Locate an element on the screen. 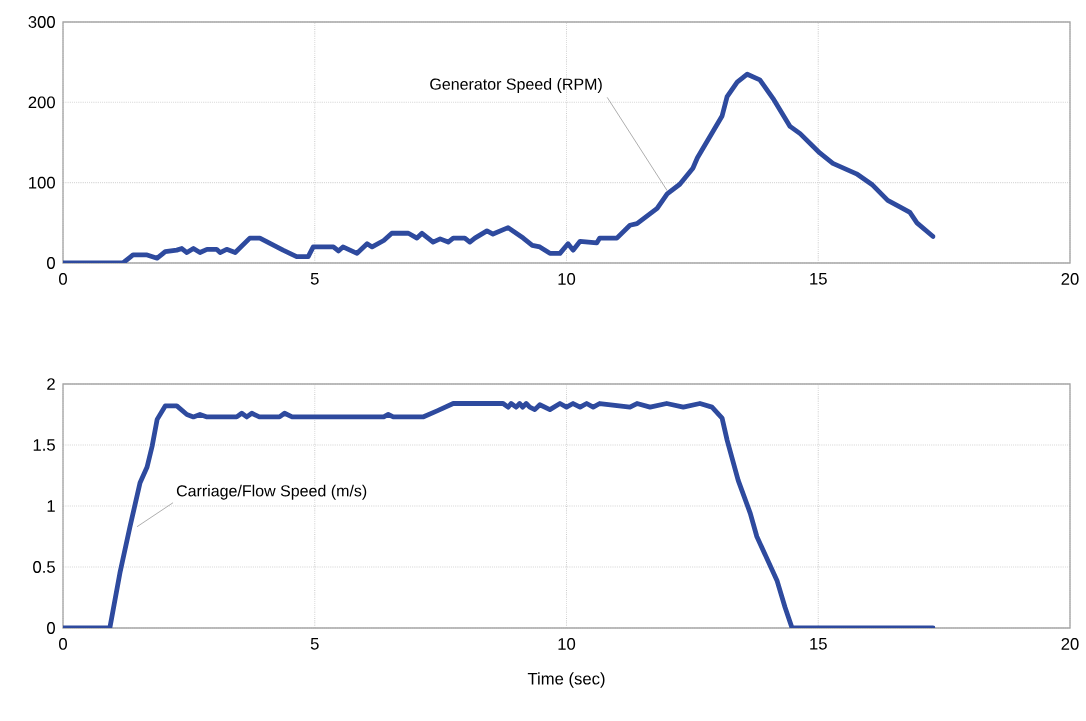  y-tick-label: 0.5 is located at coordinates (44, 567).